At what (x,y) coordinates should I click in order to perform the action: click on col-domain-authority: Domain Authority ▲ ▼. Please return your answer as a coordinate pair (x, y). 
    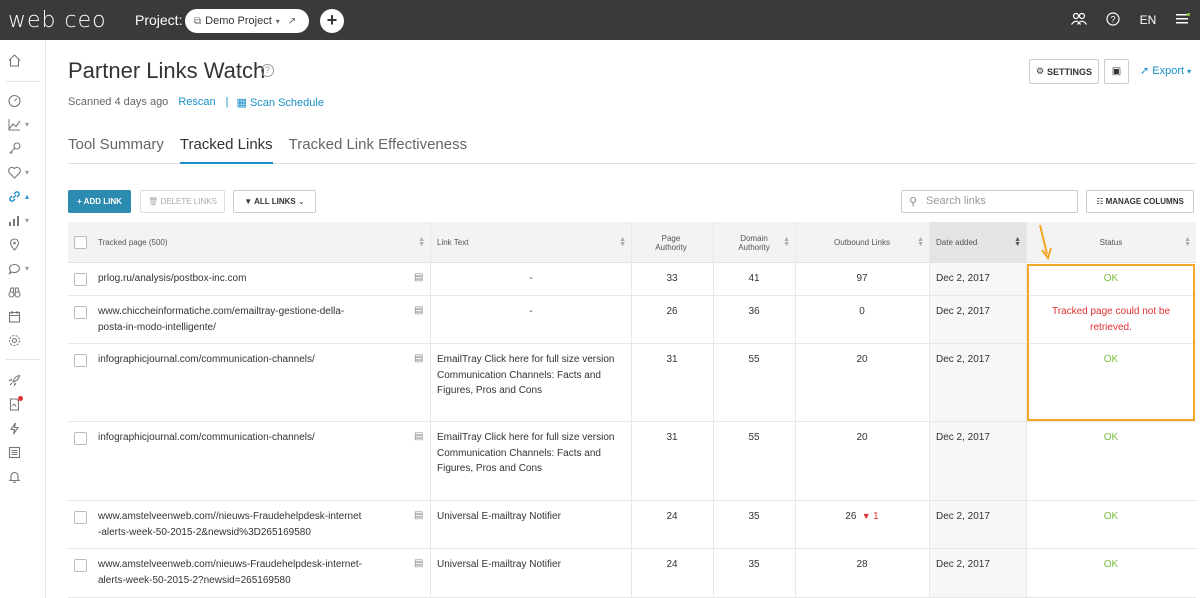
    Looking at the image, I should click on (754, 242).